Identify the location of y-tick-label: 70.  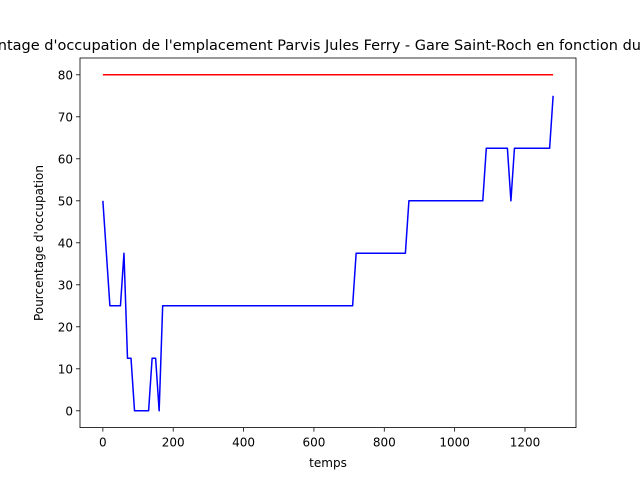
(65, 117).